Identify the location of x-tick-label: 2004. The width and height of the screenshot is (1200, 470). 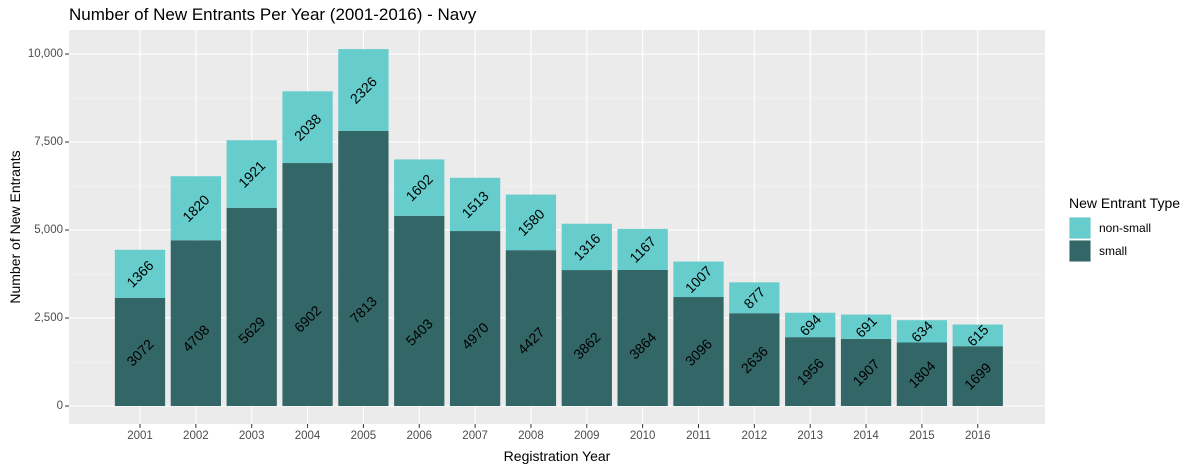
(308, 436).